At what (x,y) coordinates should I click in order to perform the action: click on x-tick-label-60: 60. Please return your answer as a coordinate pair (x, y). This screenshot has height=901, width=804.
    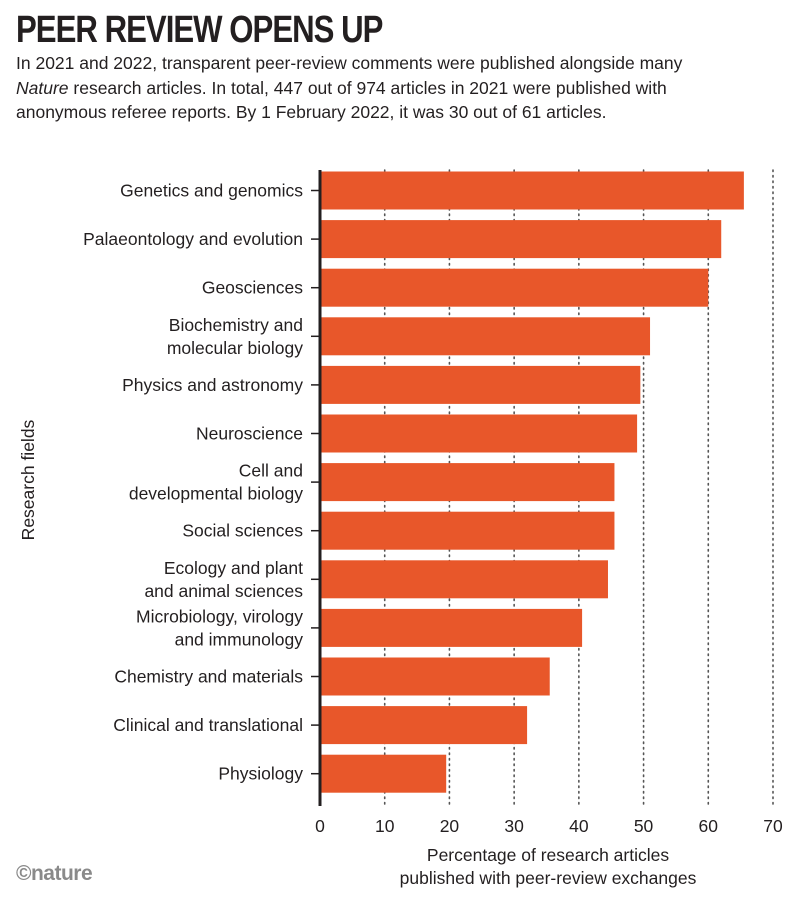
    Looking at the image, I should click on (709, 826).